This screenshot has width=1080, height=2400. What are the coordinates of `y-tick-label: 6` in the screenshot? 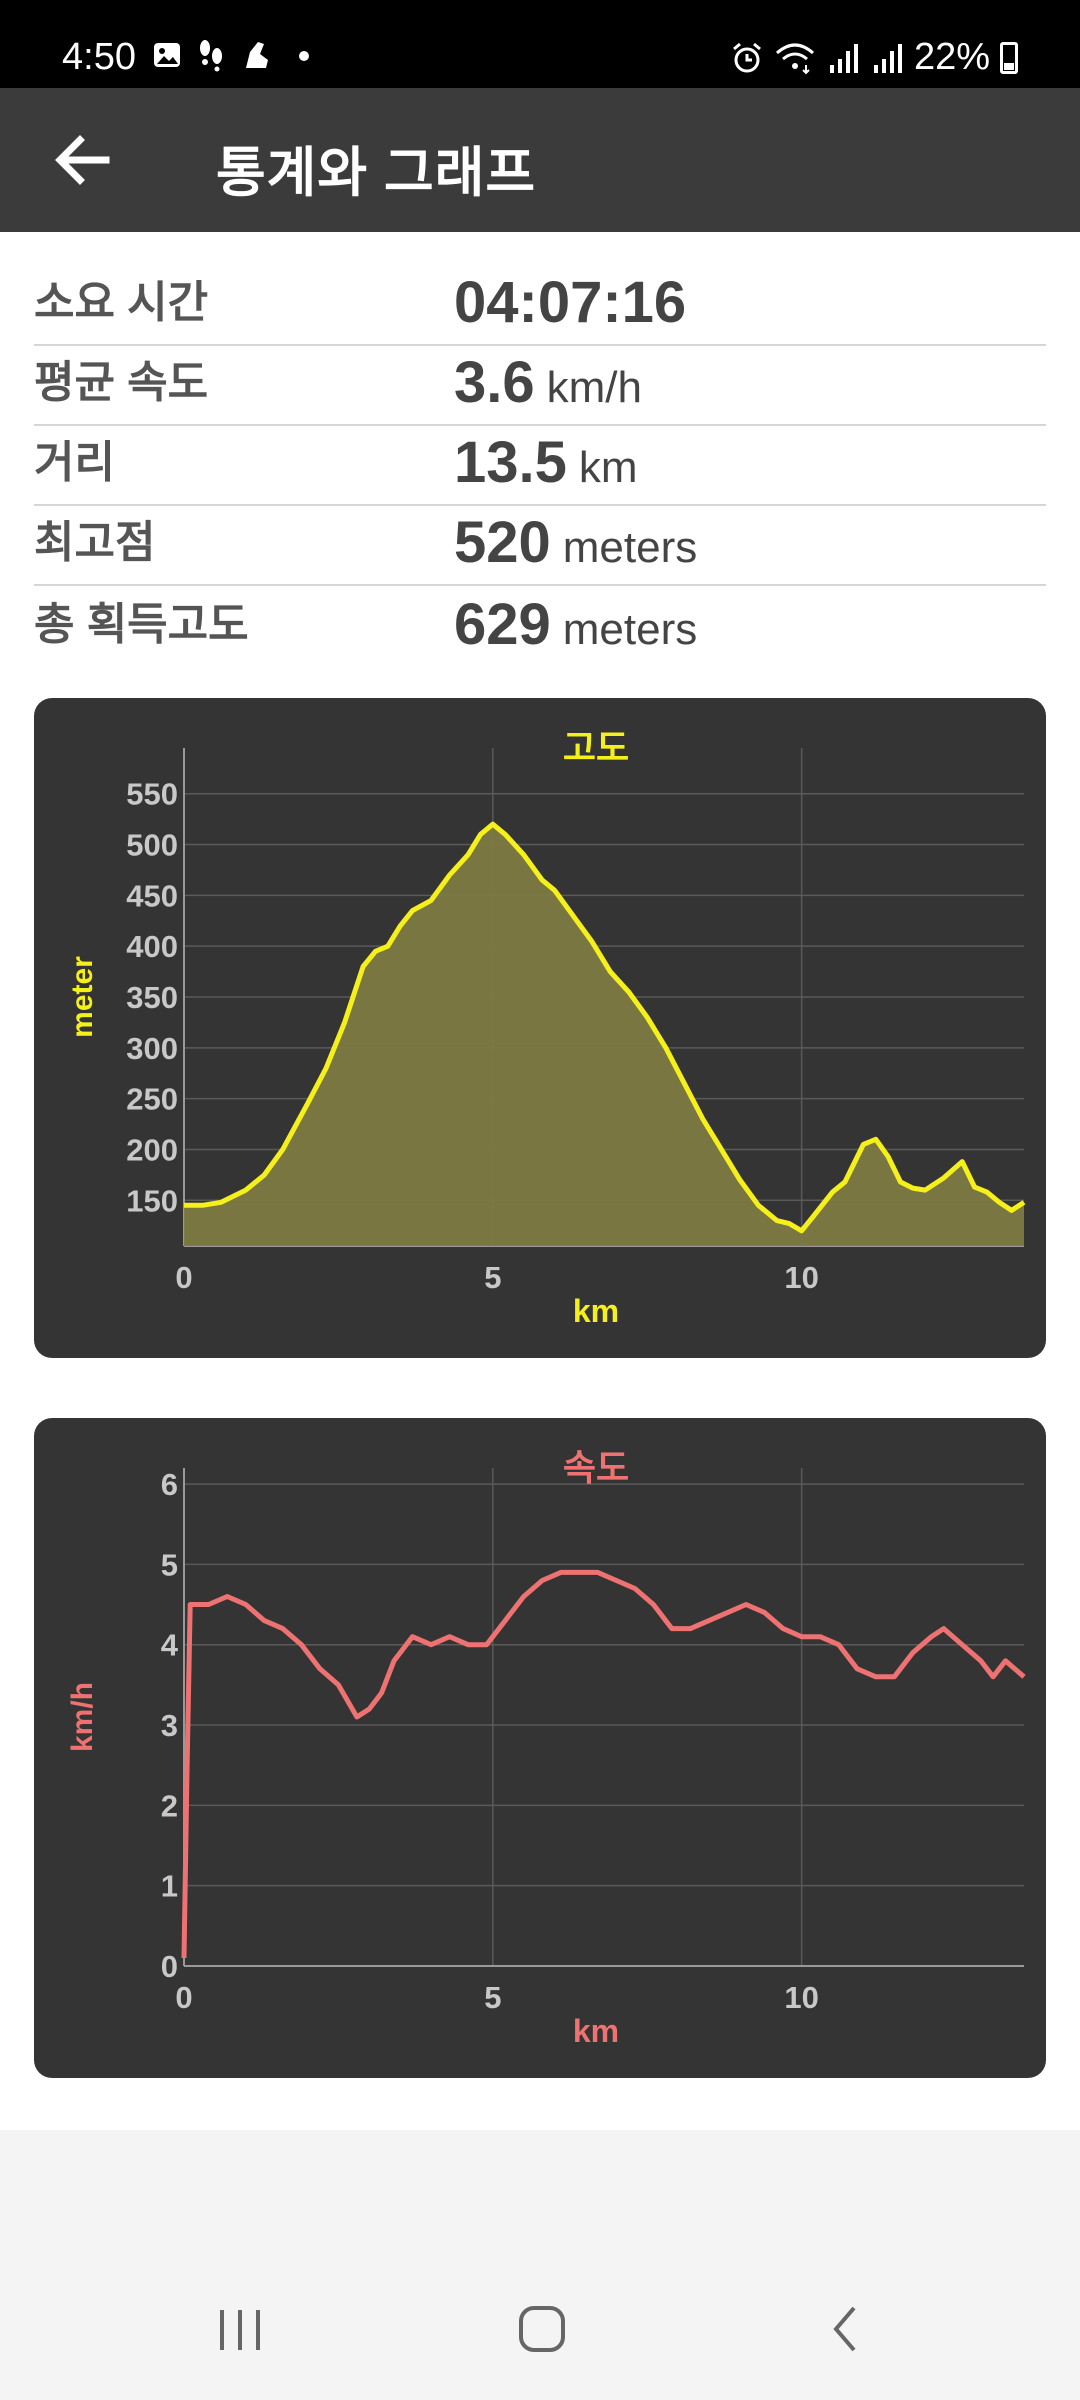 It's located at (169, 1484).